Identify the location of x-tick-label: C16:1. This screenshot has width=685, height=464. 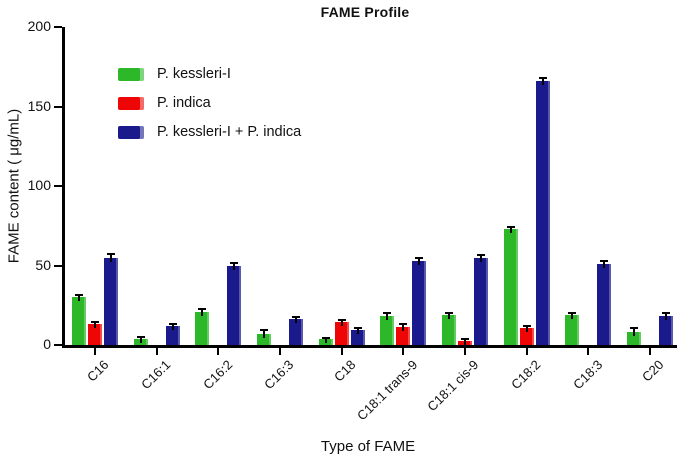
(156, 375).